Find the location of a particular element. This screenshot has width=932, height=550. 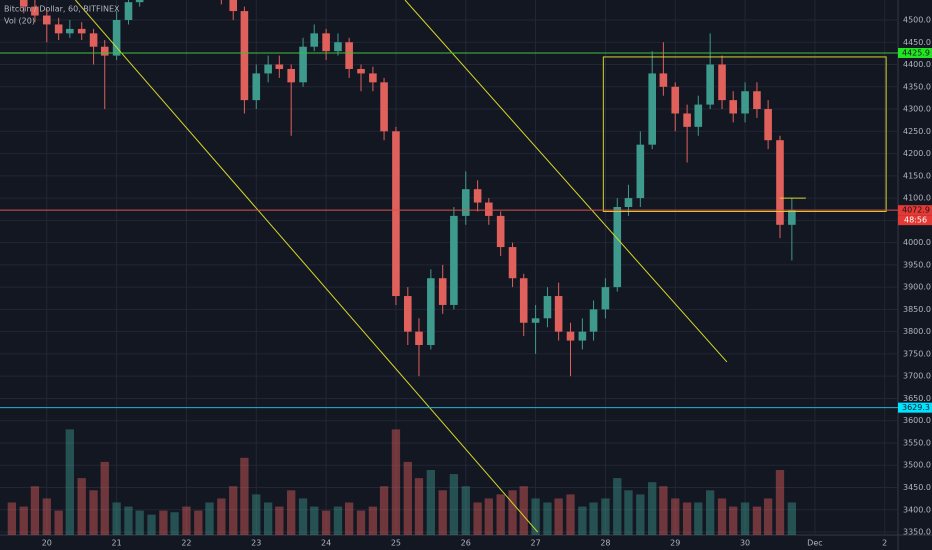

x-tick-label: 25 is located at coordinates (396, 543).